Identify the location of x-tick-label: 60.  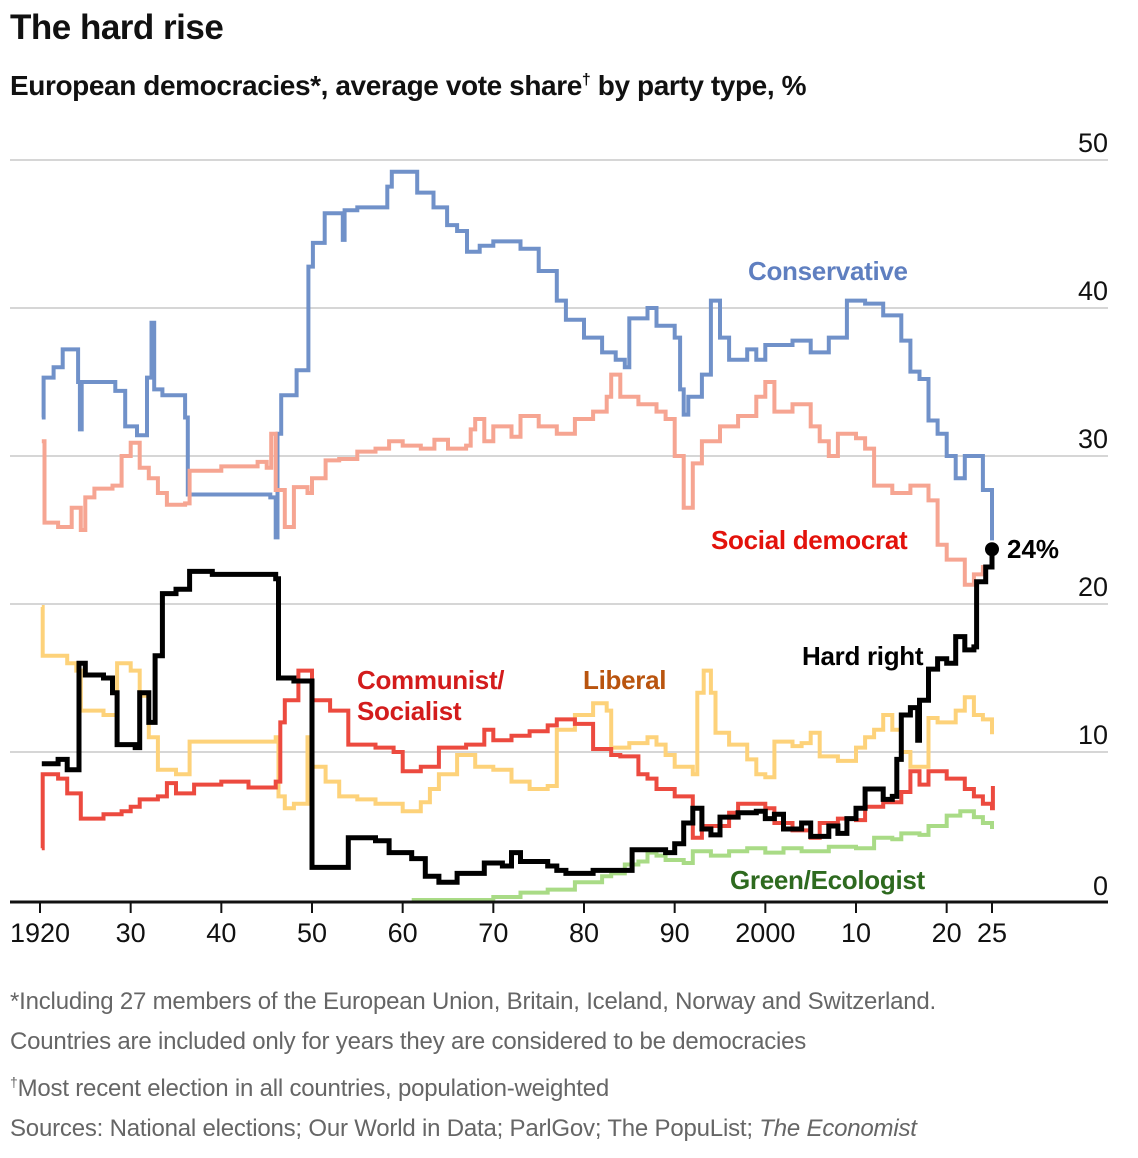
(403, 933).